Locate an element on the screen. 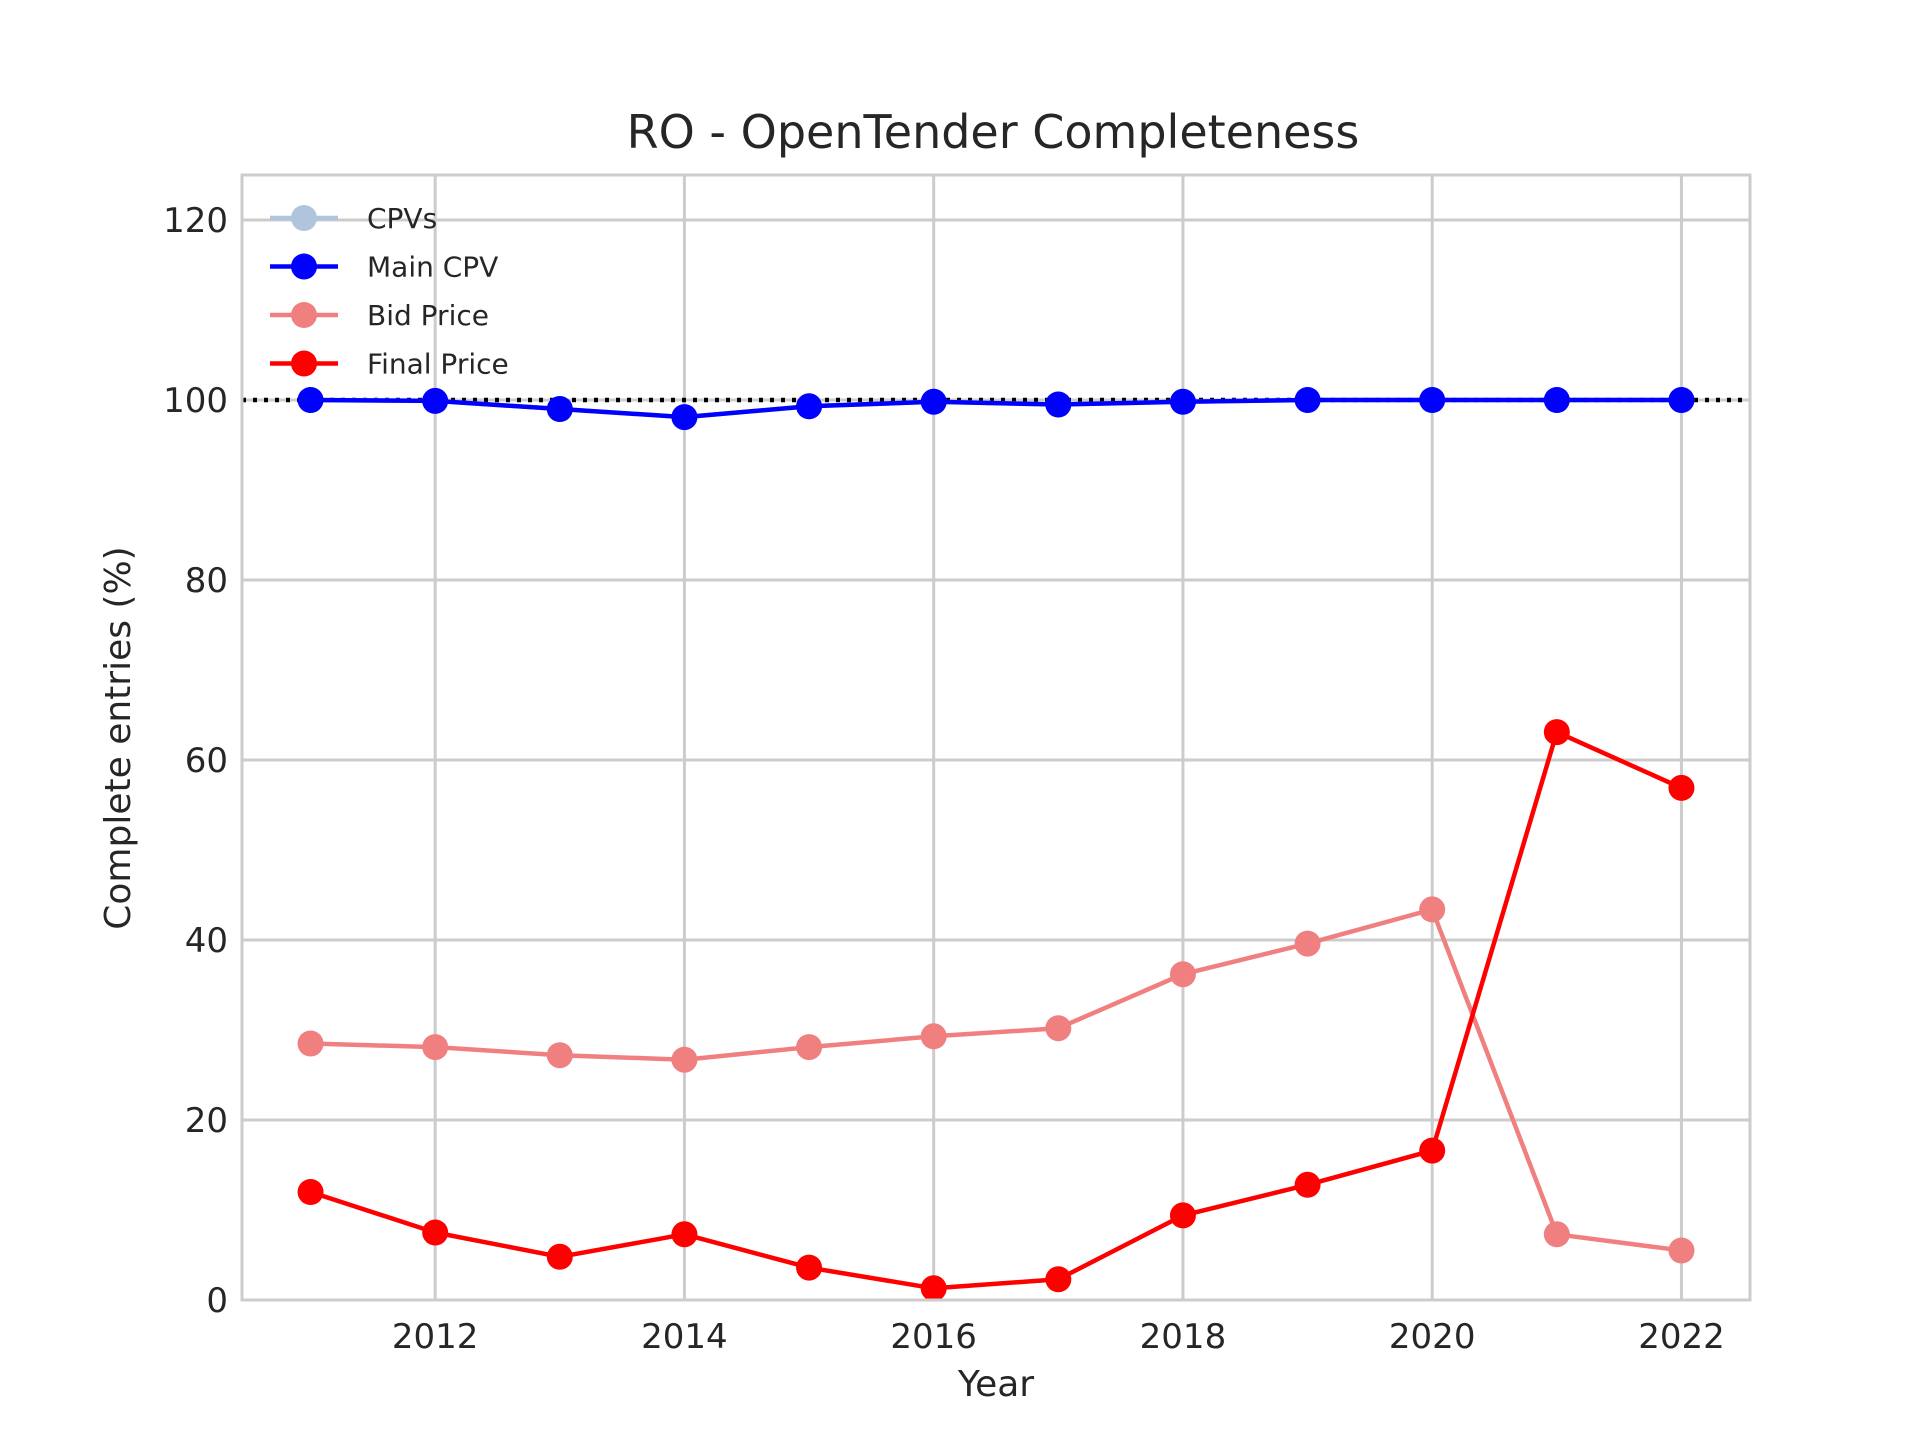 This screenshot has height=1440, width=1920. y-tick-label-100: 100 is located at coordinates (195, 401).